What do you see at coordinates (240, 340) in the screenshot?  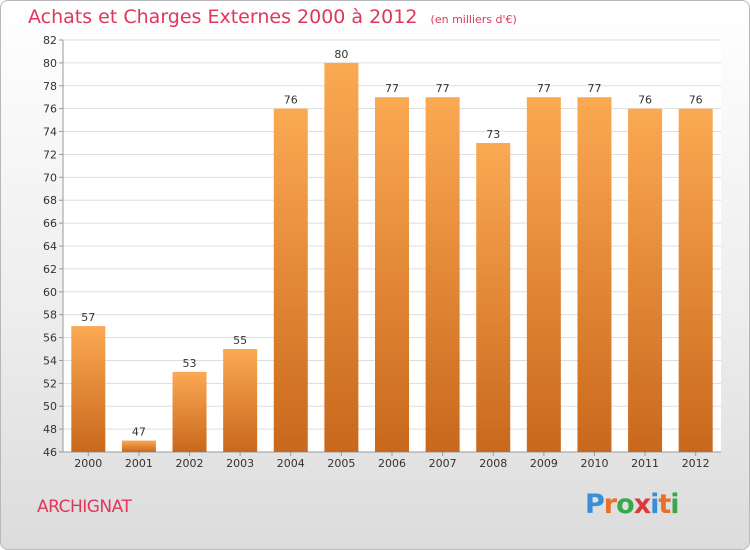 I see `bar-value-label: 55` at bounding box center [240, 340].